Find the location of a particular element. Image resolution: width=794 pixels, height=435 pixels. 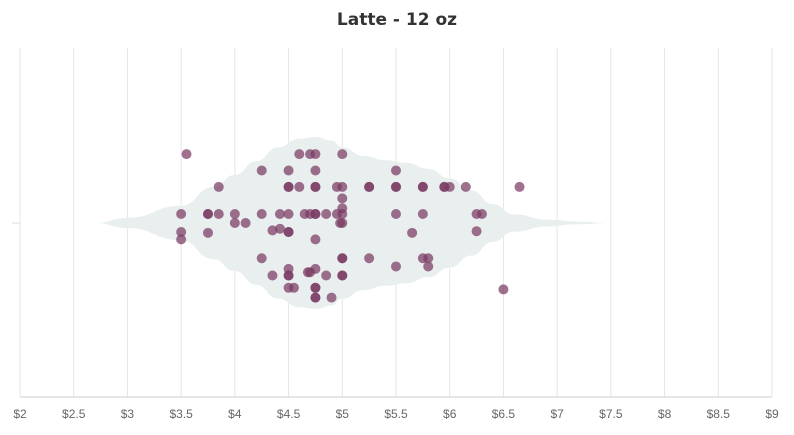

x-tick-label: $2 is located at coordinates (20, 414).